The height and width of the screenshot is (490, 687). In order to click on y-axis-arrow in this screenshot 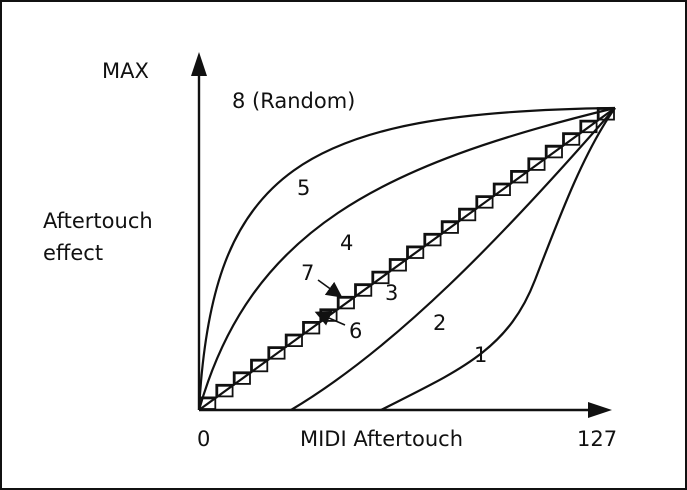, I will do `click(199, 64)`.